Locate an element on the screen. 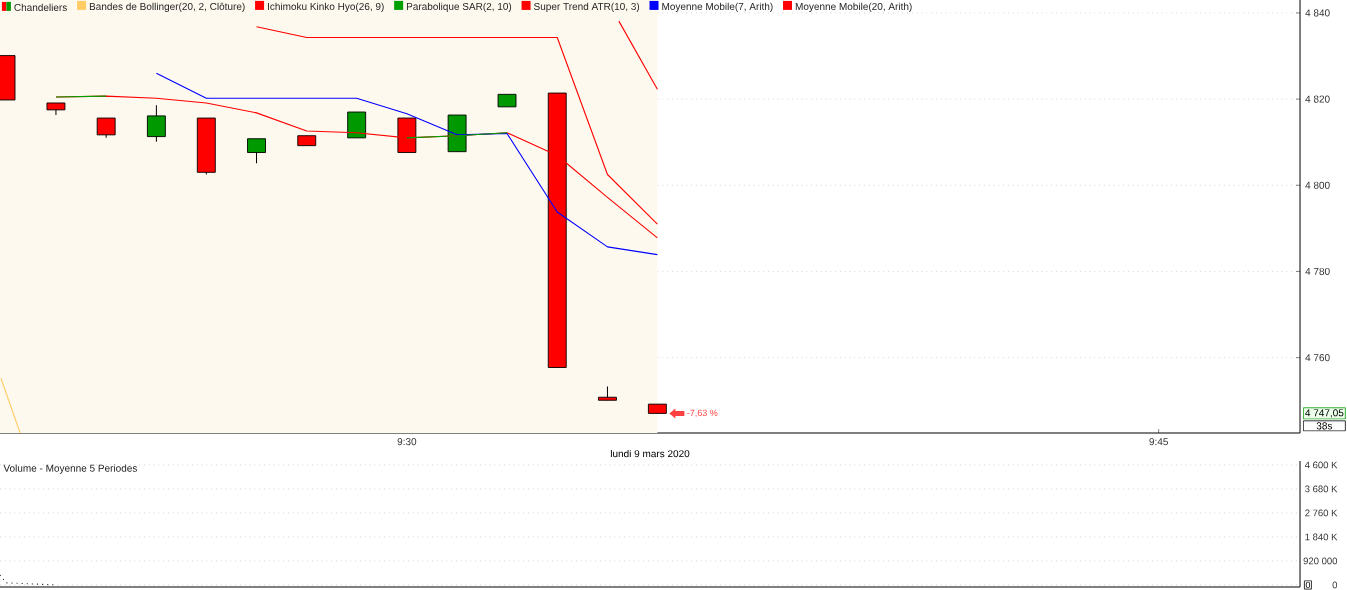  legend-label: Super Trend ATR(10, 3) is located at coordinates (587, 7).